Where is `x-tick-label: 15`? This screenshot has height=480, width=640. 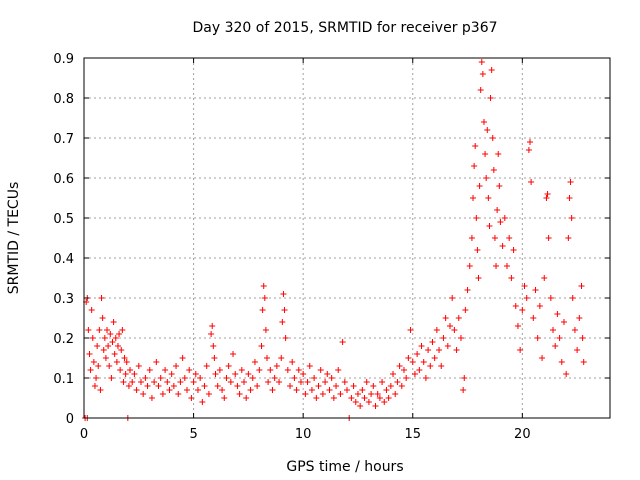 x-tick-label: 15 is located at coordinates (412, 434).